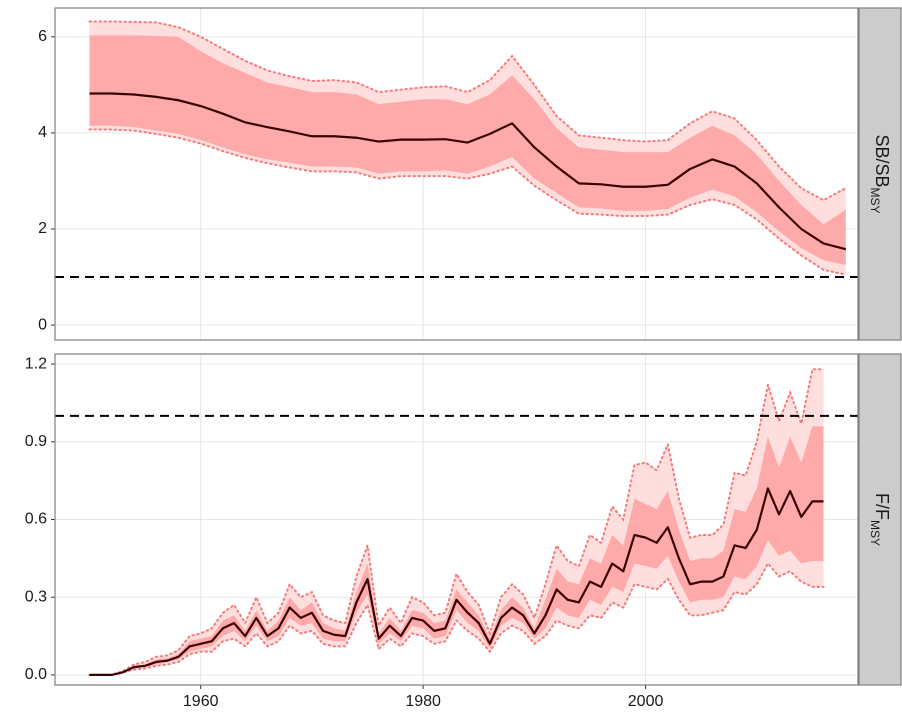 Image resolution: width=902 pixels, height=719 pixels. Describe the element at coordinates (42, 36) in the screenshot. I see `y-tick-label: 6` at that location.